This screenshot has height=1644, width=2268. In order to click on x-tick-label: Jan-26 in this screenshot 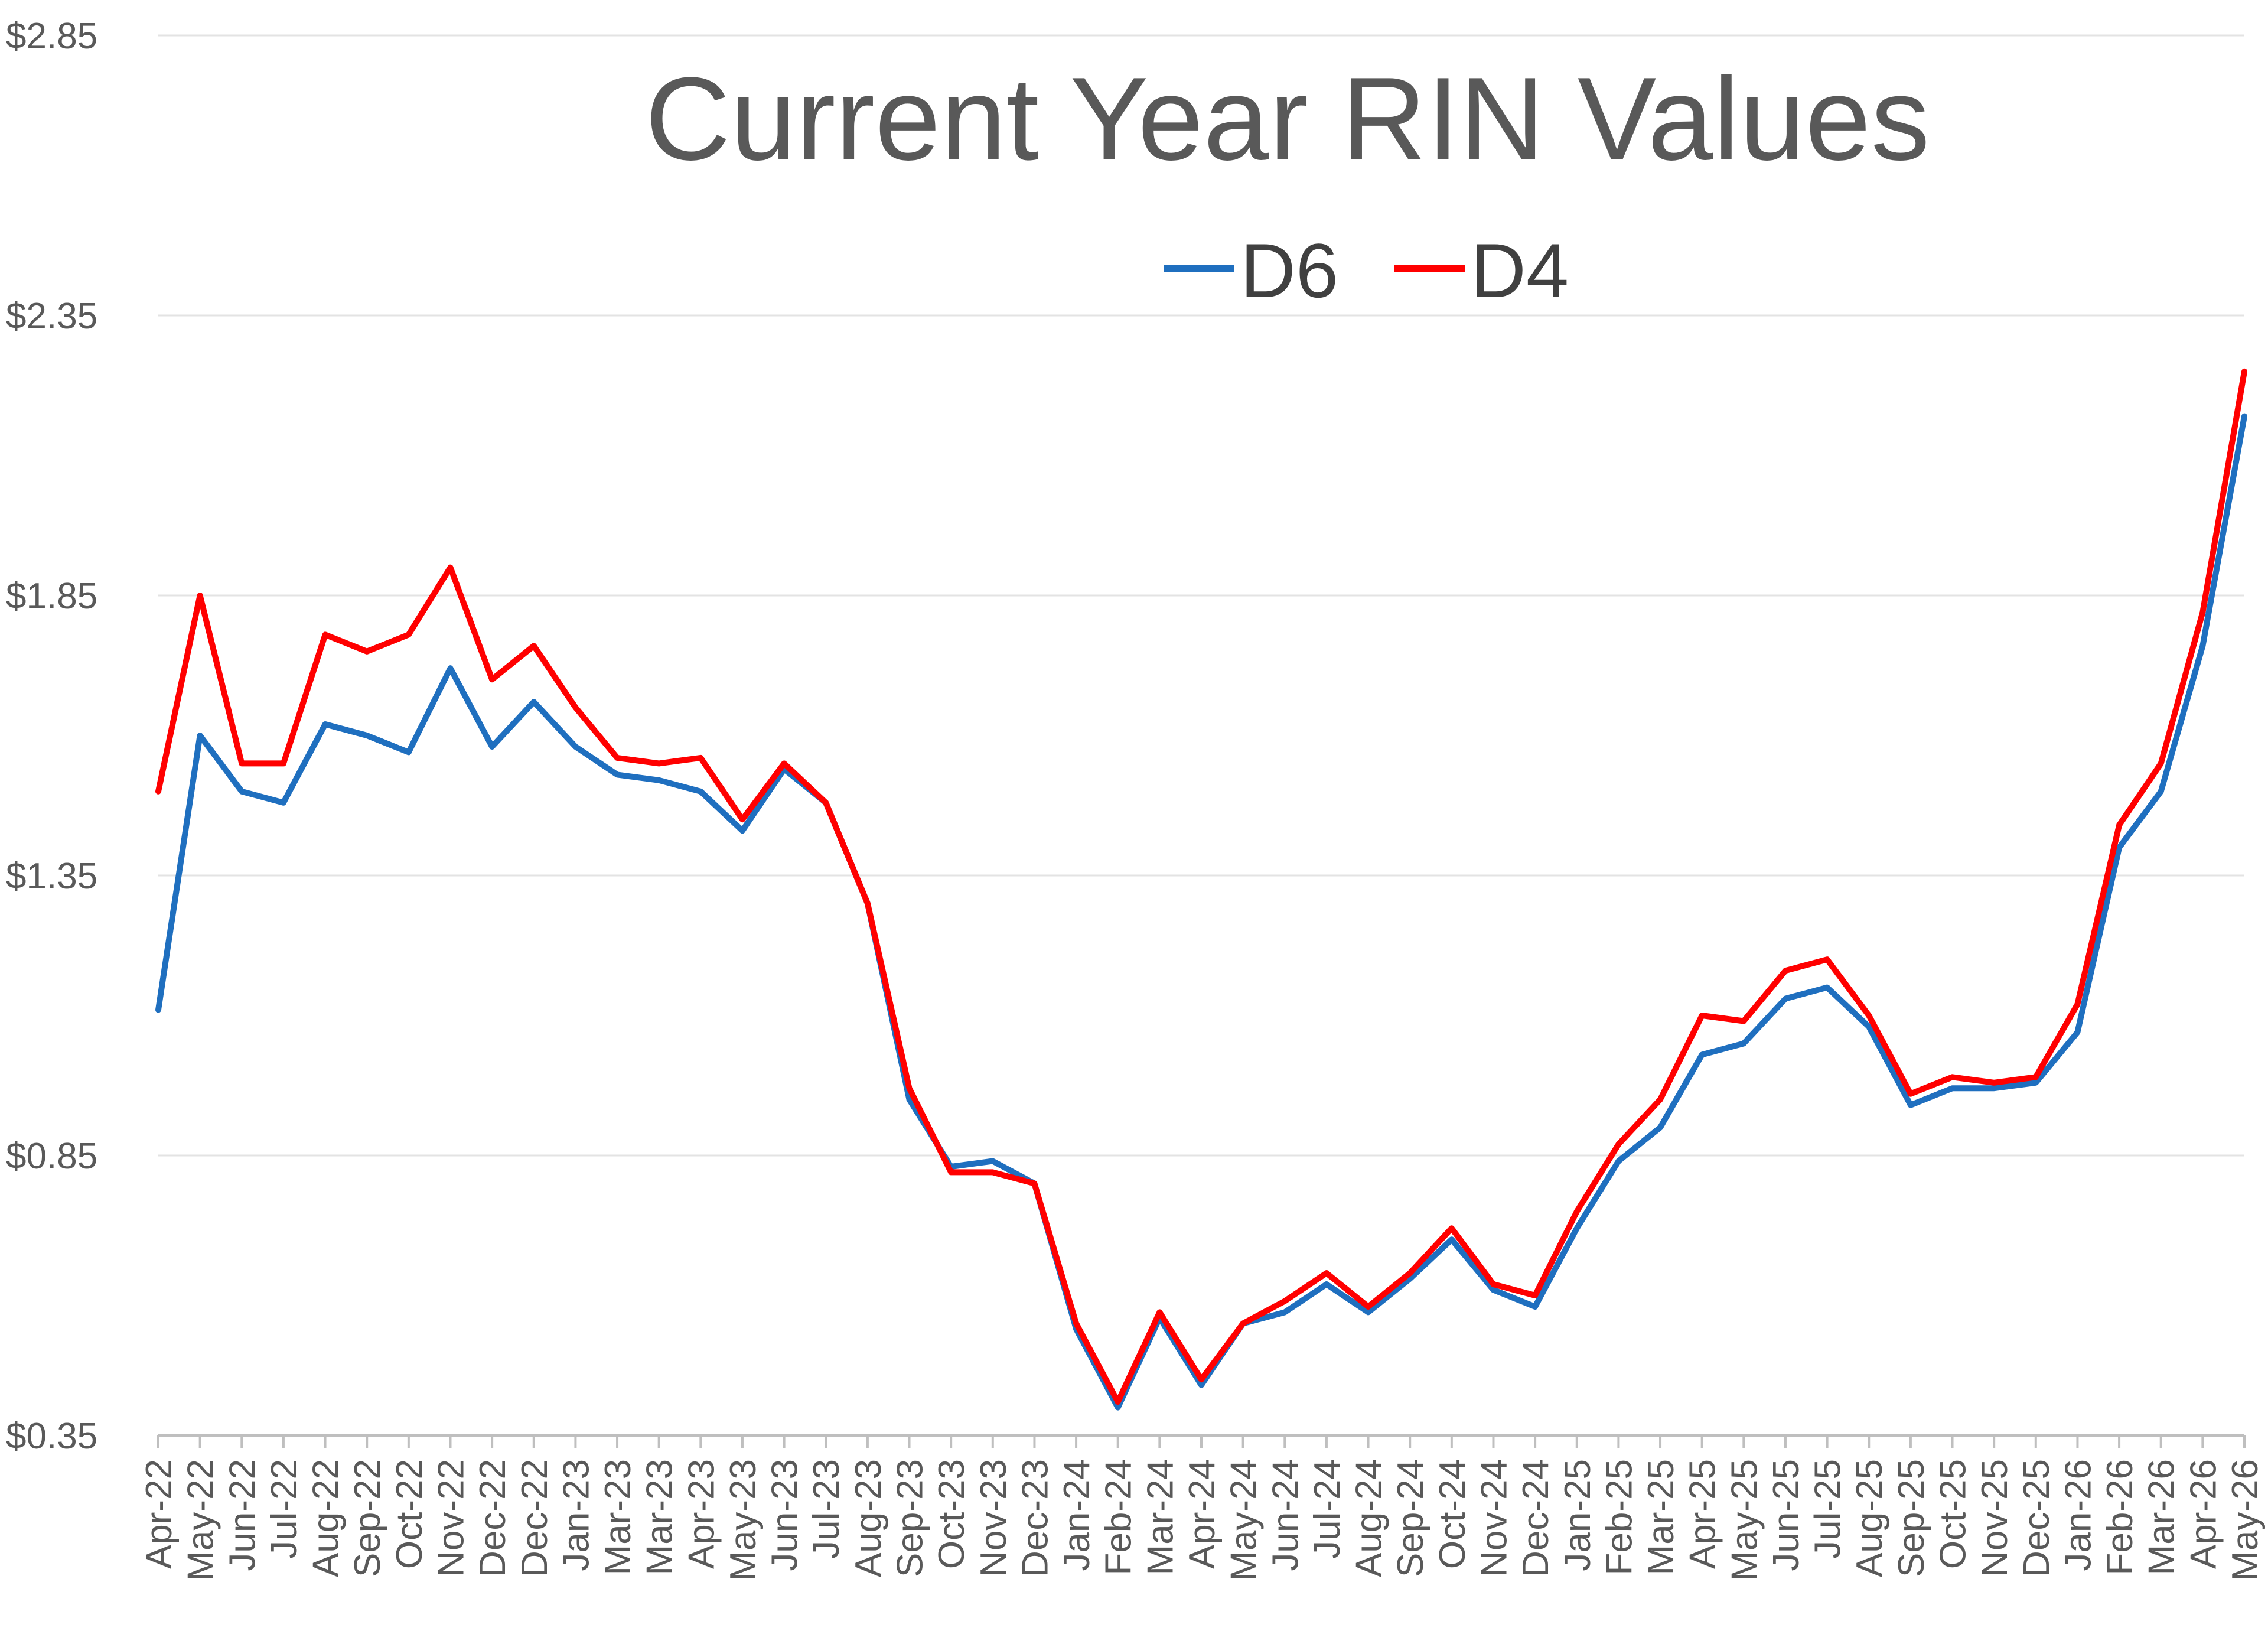, I will do `click(2078, 1515)`.